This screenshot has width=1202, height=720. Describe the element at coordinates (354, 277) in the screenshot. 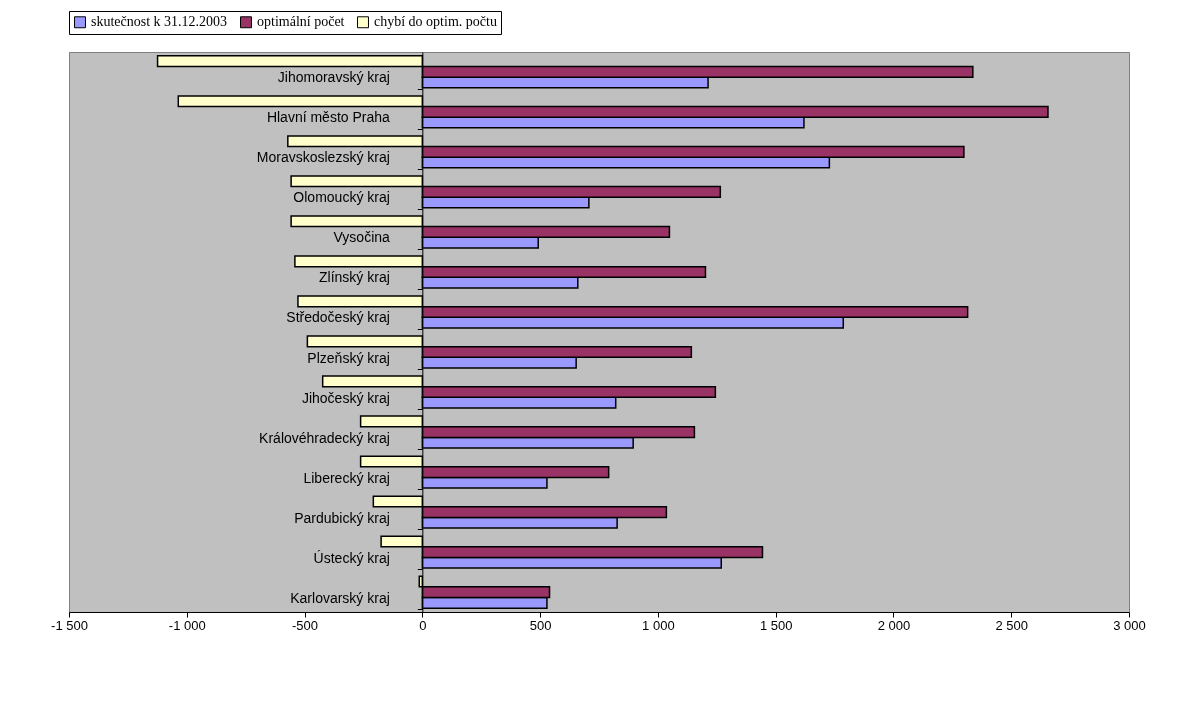

I see `y-tick-label: Zlínský kraj` at that location.